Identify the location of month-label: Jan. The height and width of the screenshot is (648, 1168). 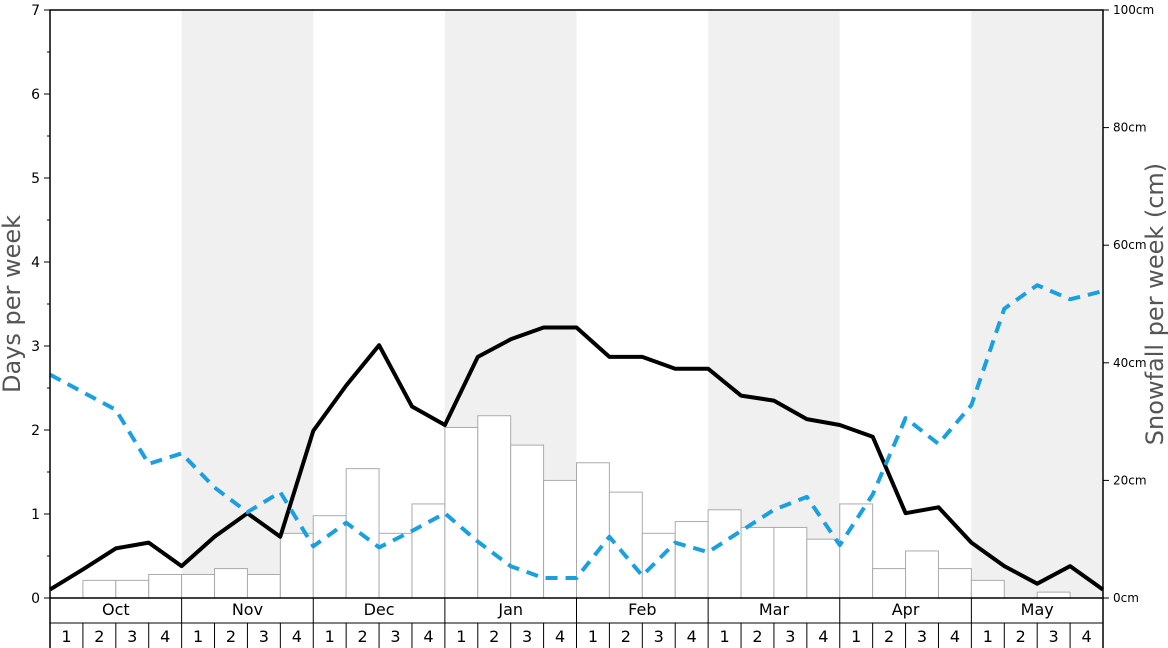
(510, 609).